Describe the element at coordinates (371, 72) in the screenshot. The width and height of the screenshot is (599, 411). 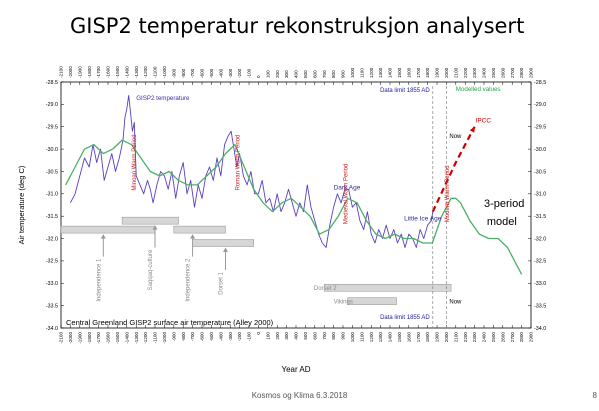
I see `x-tick-label-top: 1200` at that location.